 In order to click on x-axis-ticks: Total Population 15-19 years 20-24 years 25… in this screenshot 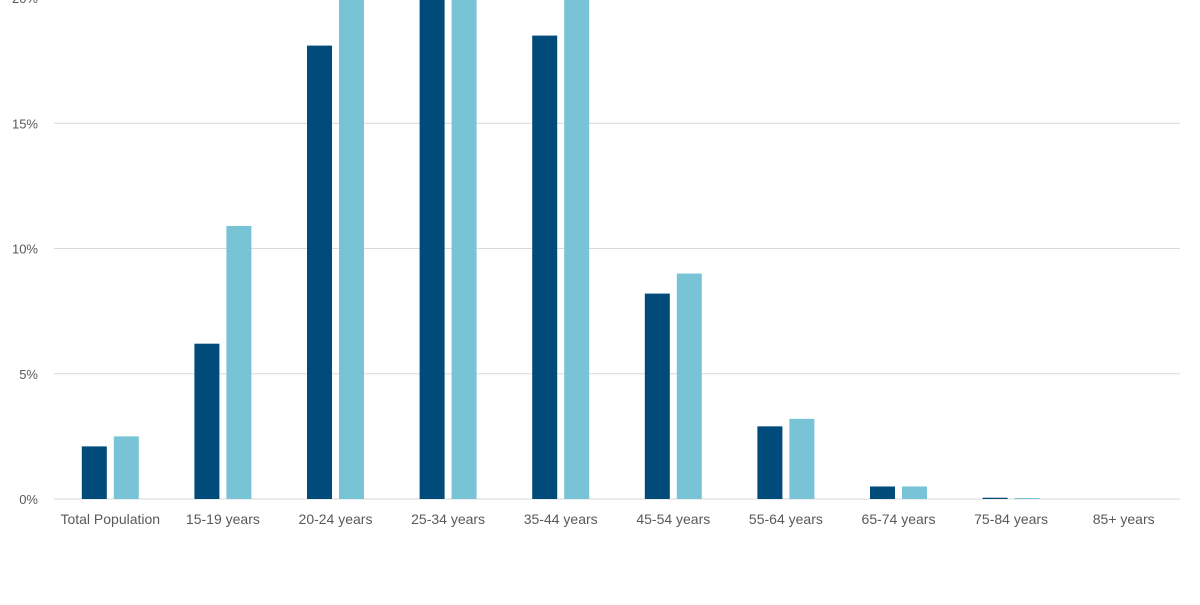, I will do `click(607, 519)`.